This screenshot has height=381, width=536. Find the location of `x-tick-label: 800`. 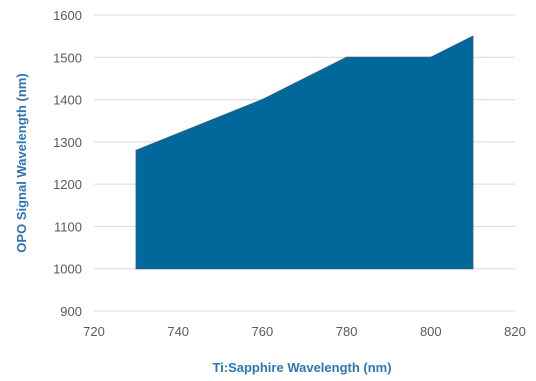

x-tick-label: 800 is located at coordinates (431, 331).